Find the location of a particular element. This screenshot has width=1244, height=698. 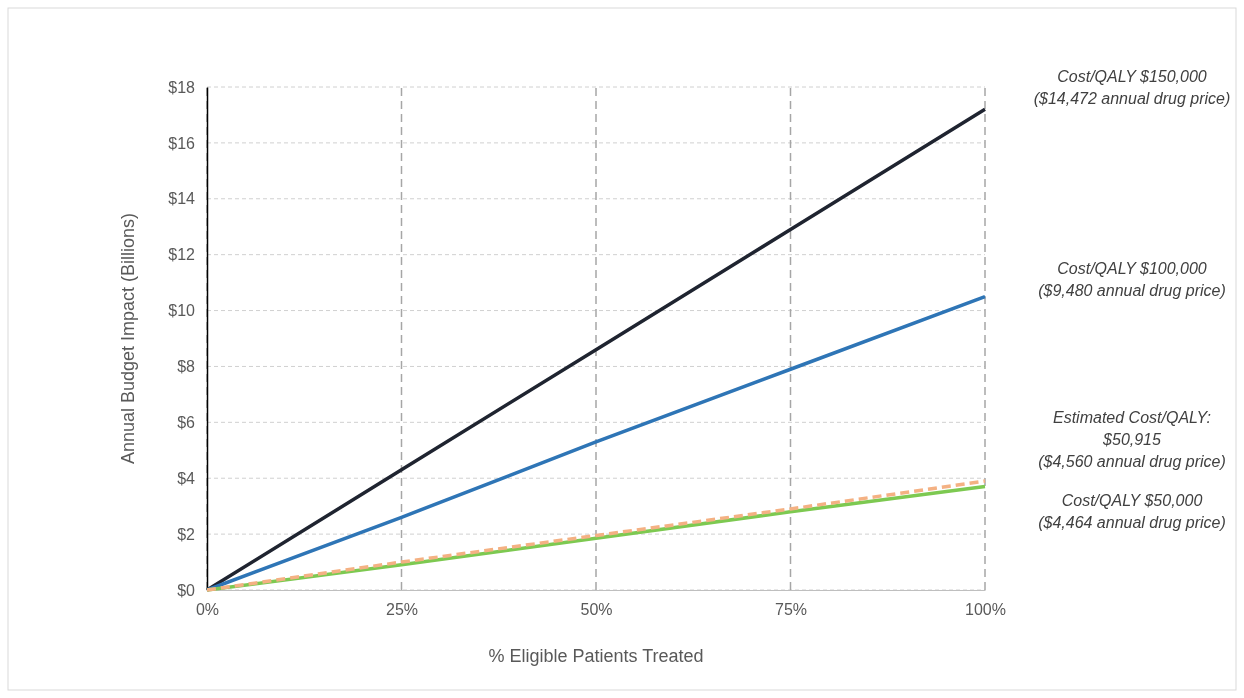

x-tick-label: 75% is located at coordinates (791, 610).